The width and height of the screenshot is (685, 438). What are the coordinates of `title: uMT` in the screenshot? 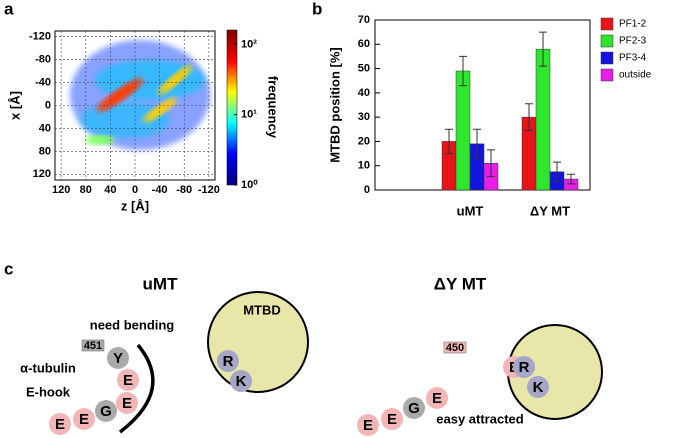 It's located at (161, 283).